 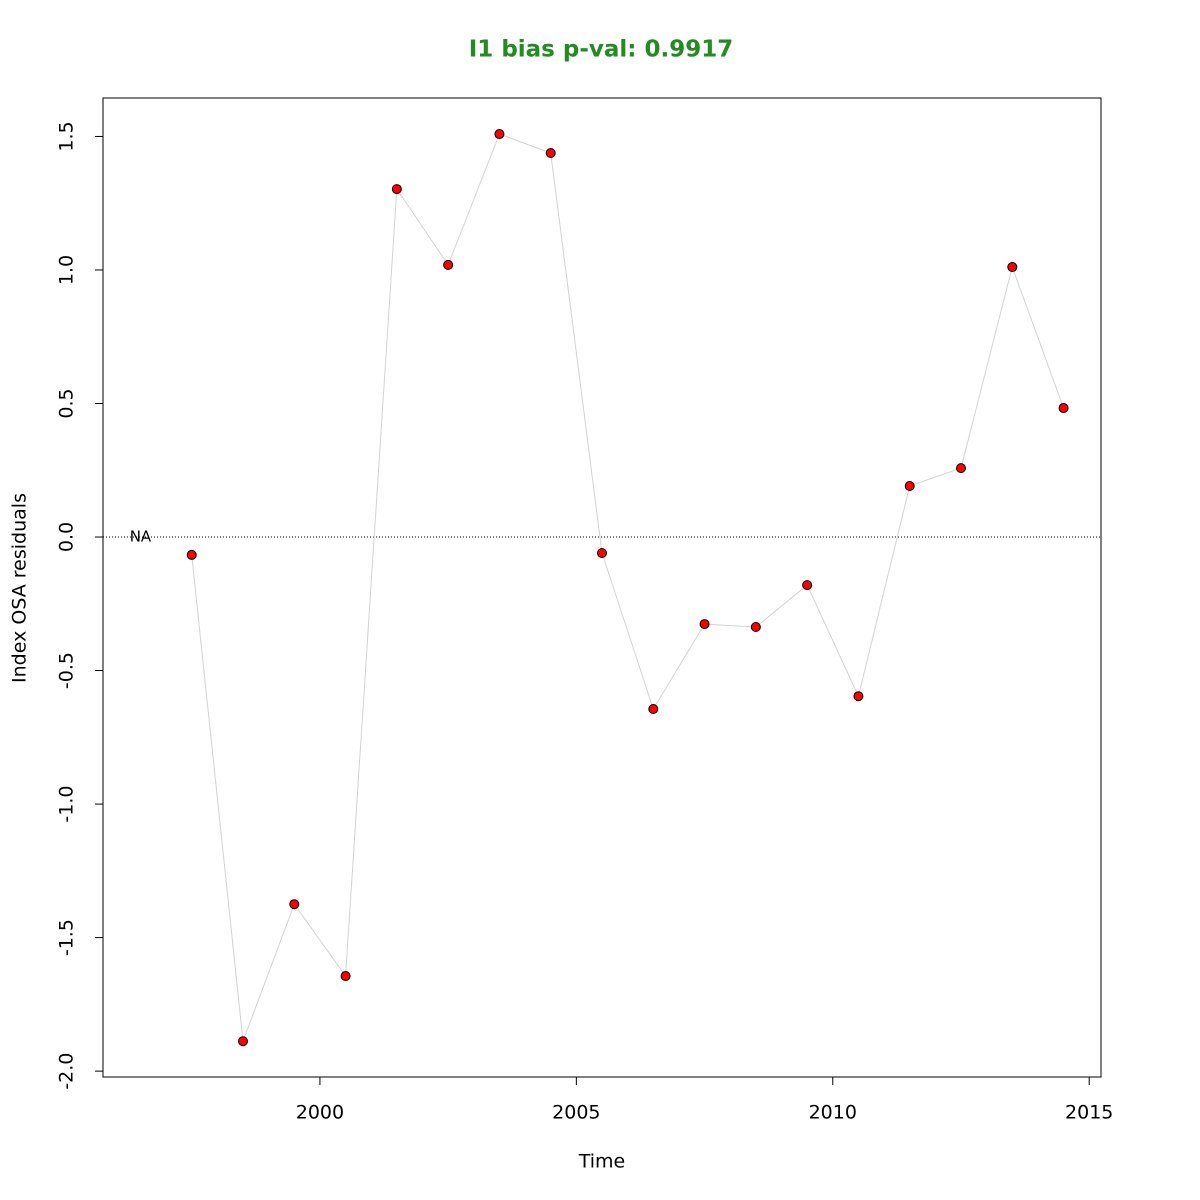 I want to click on x-tick-label: 2005, so click(x=576, y=1113).